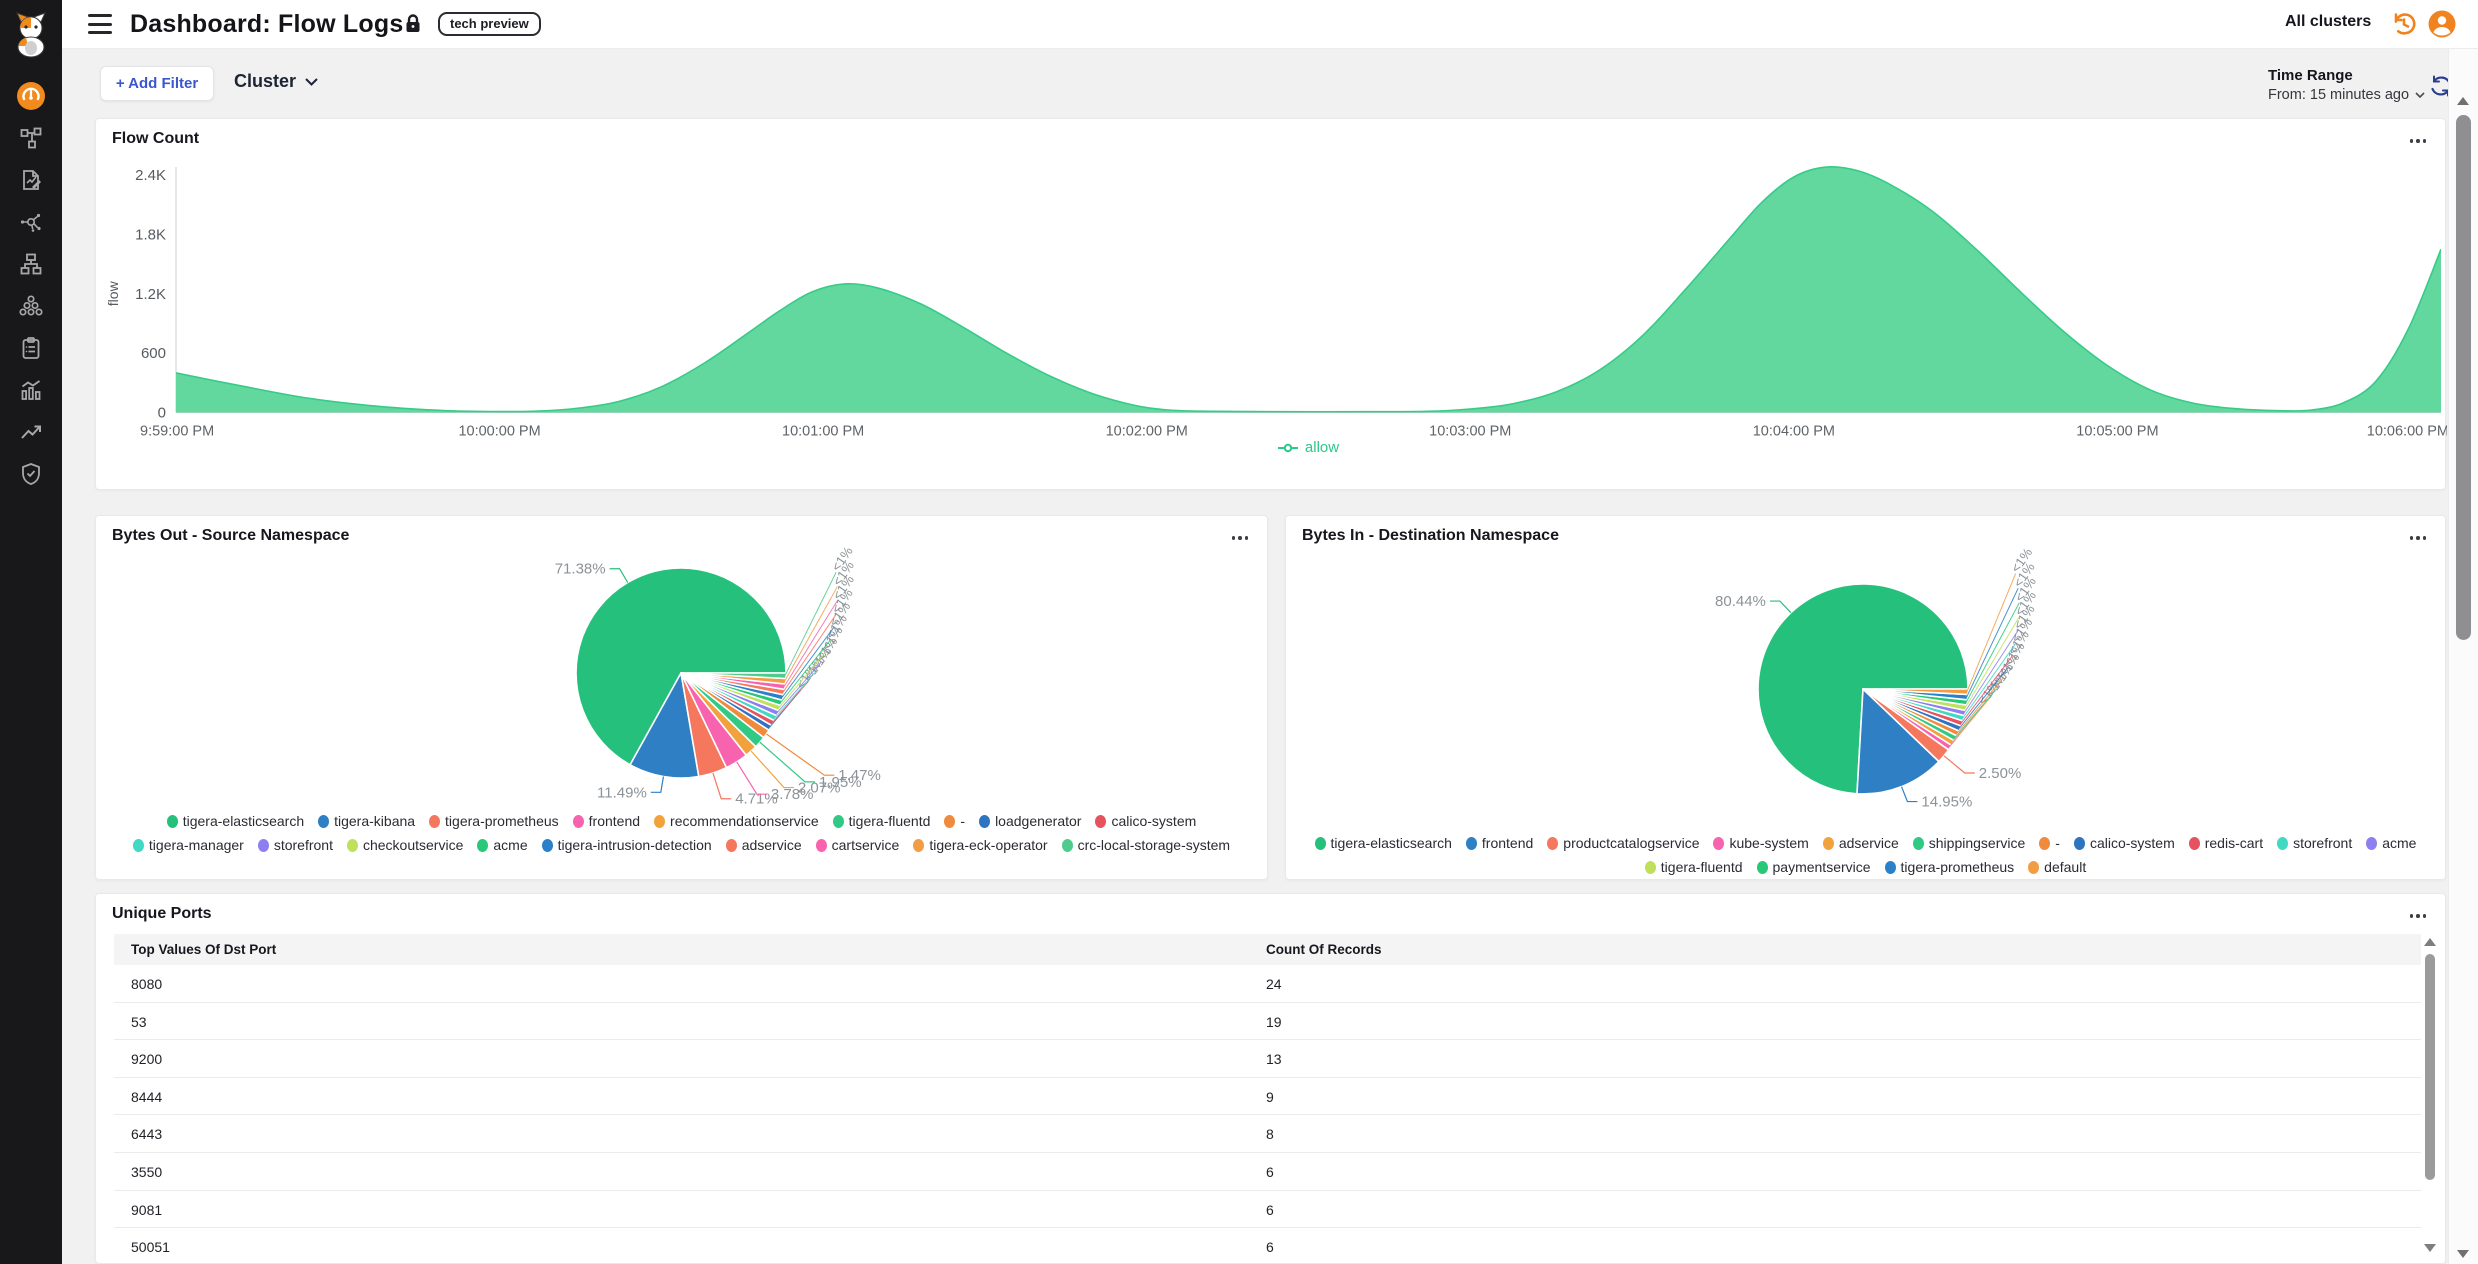 Image resolution: width=2478 pixels, height=1264 pixels. What do you see at coordinates (1324, 949) in the screenshot?
I see `column-header-count: Count Of Records` at bounding box center [1324, 949].